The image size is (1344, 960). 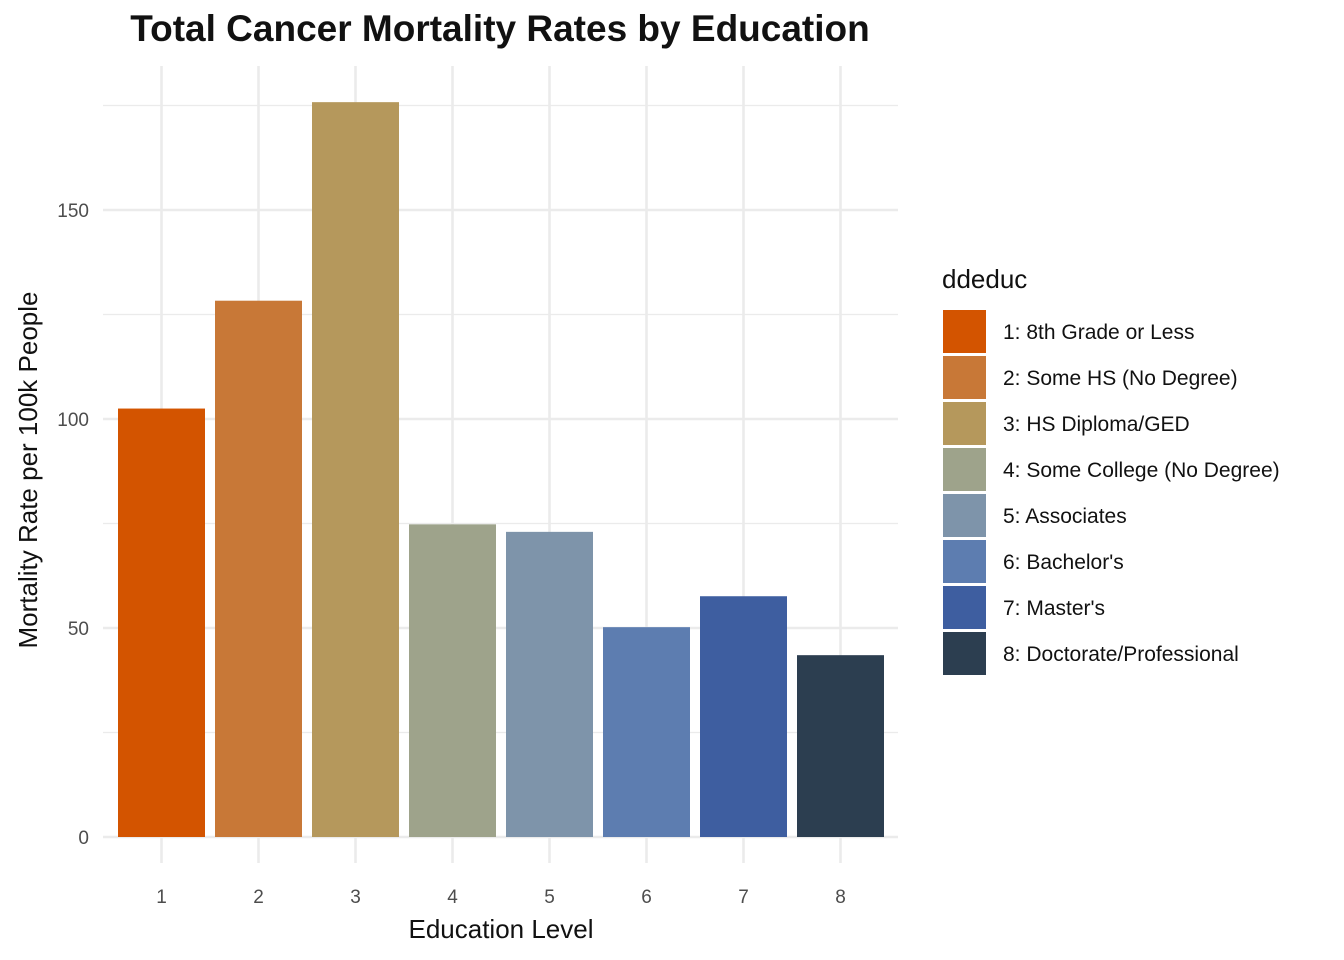 I want to click on legend-label: 7: Master's, so click(x=1054, y=608).